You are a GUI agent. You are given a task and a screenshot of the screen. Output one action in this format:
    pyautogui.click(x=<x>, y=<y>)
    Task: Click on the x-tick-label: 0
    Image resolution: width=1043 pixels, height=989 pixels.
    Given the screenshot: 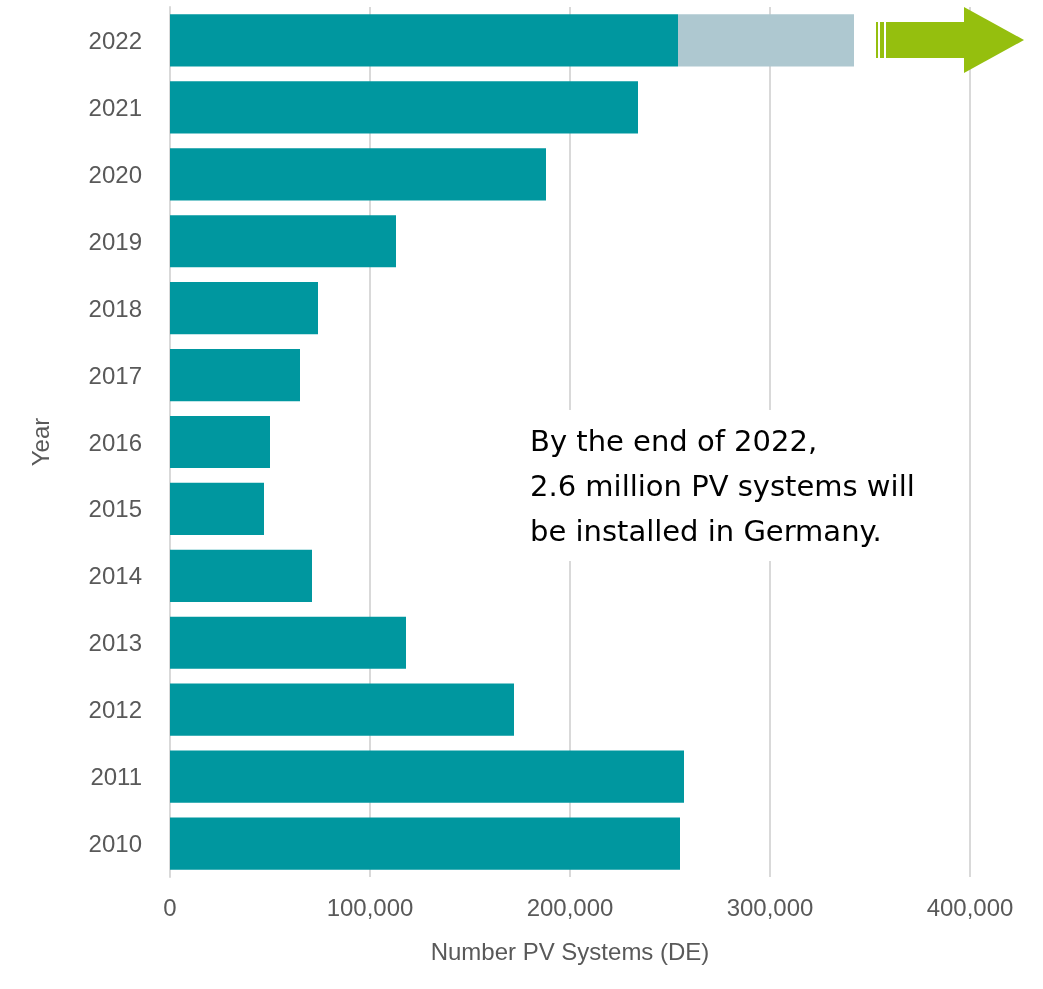 What is the action you would take?
    pyautogui.click(x=170, y=907)
    